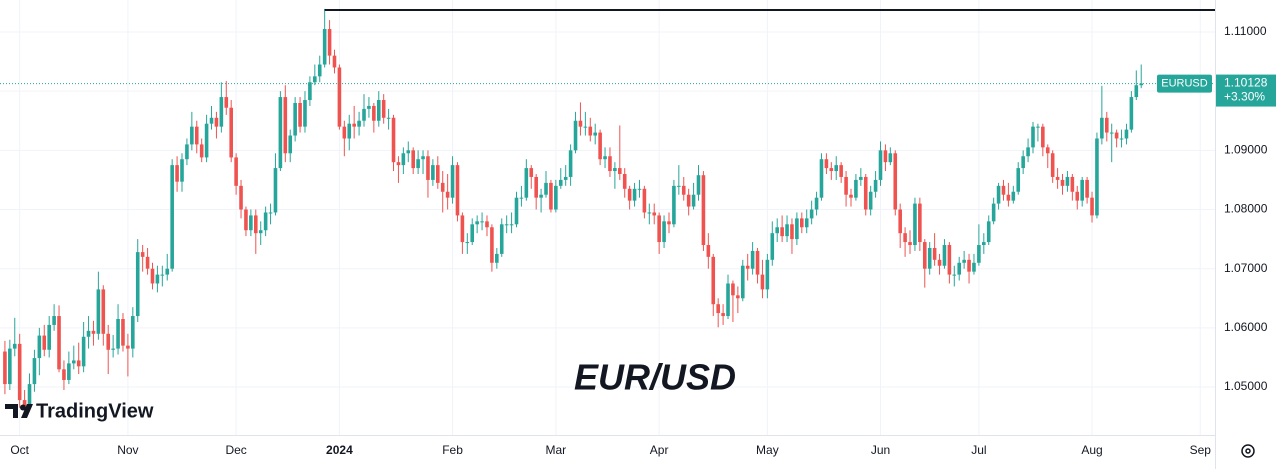  I want to click on x-tick-label: Apr, so click(659, 450).